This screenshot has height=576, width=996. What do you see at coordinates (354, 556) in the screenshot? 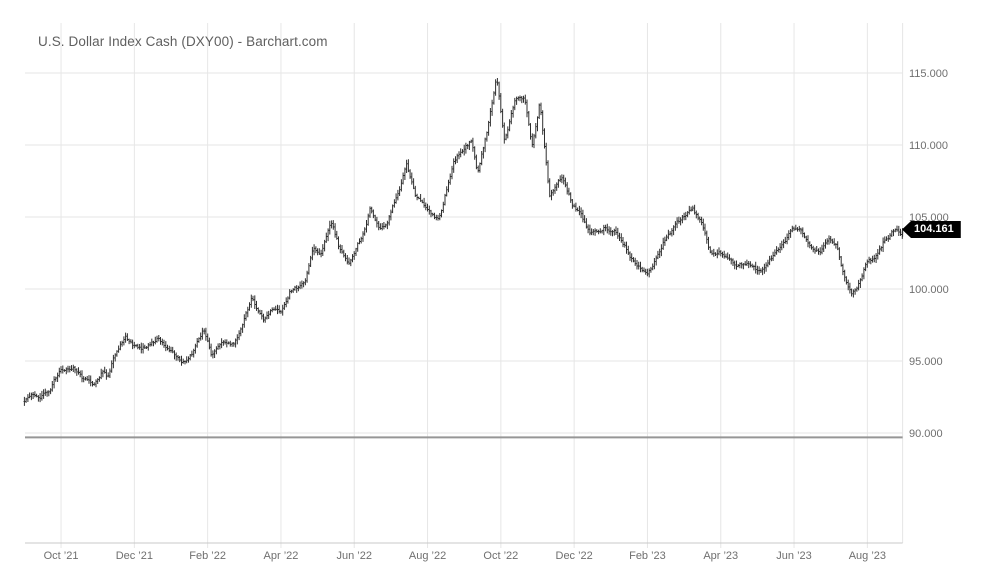
I see `x-axis-label: Jun ’22` at bounding box center [354, 556].